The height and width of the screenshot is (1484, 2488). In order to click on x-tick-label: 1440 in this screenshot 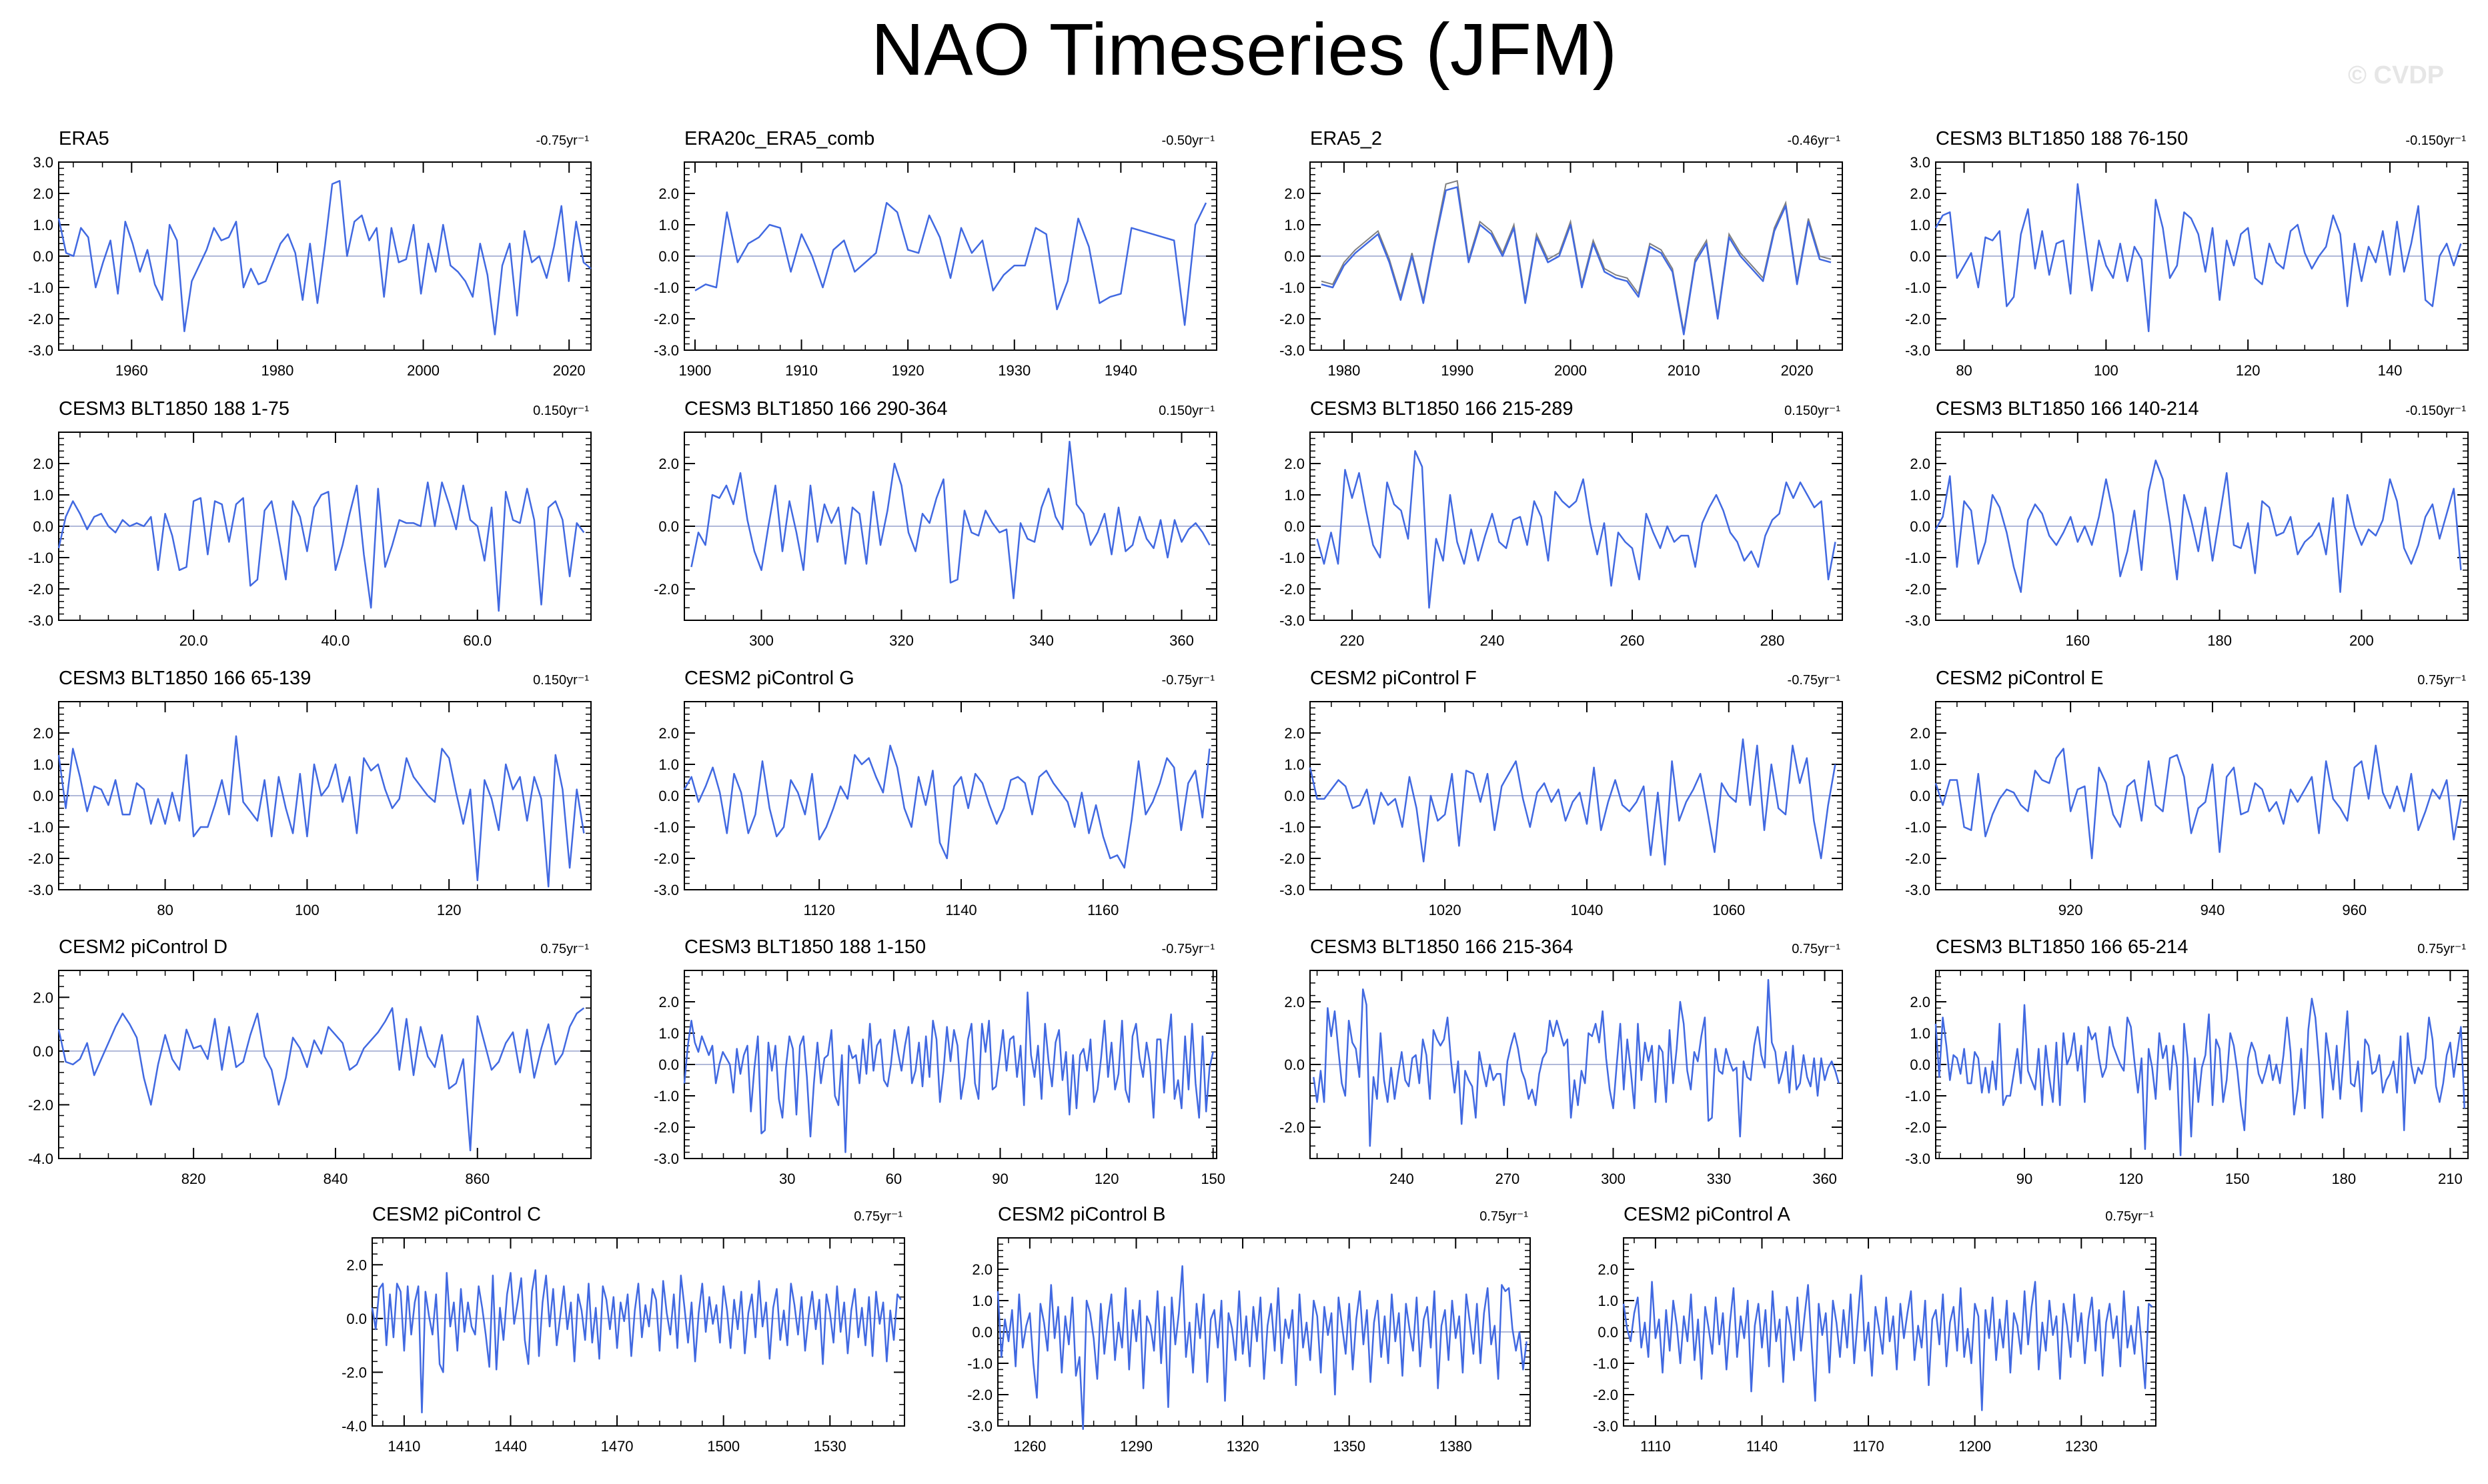, I will do `click(511, 1446)`.